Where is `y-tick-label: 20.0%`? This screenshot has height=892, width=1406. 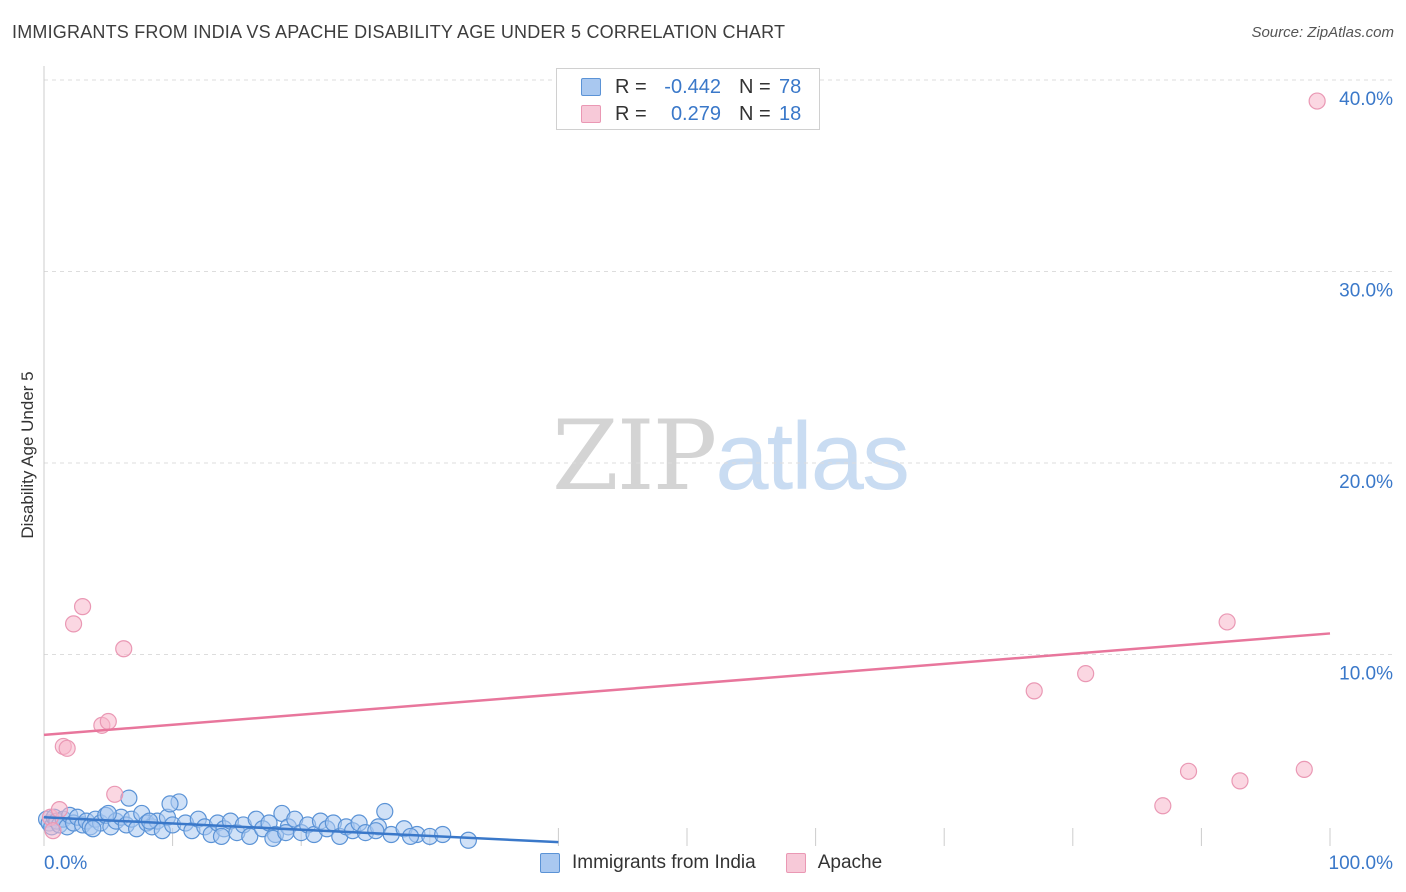
y-tick-label: 20.0% is located at coordinates (1366, 482).